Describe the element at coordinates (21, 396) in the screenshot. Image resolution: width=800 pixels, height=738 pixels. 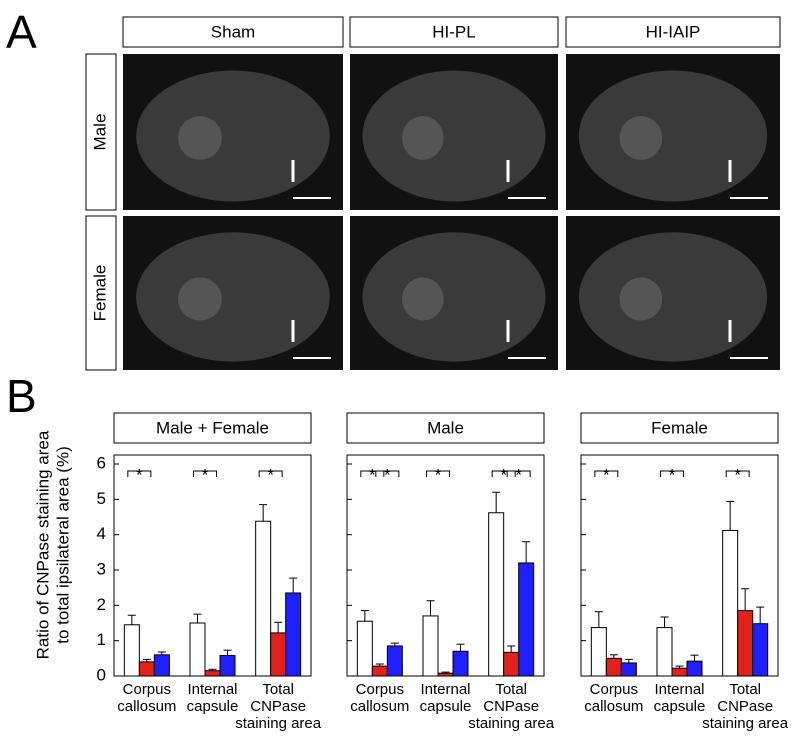
I see `panel-label: B` at that location.